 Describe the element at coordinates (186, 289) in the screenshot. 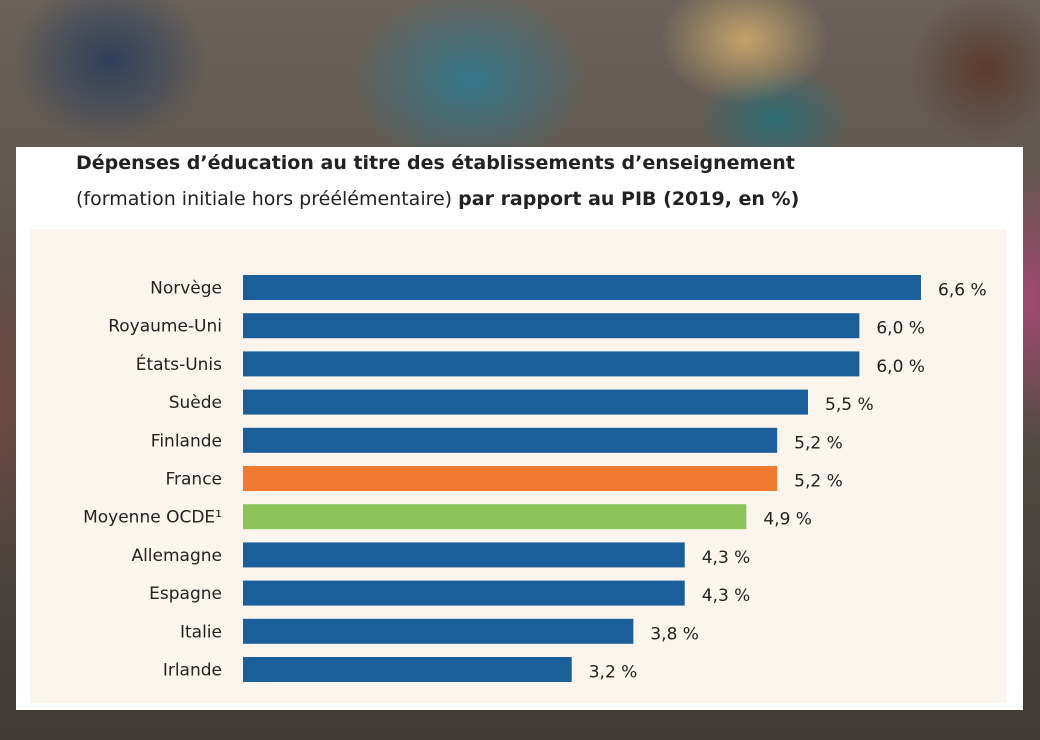

I see `category-label: Norvège` at that location.